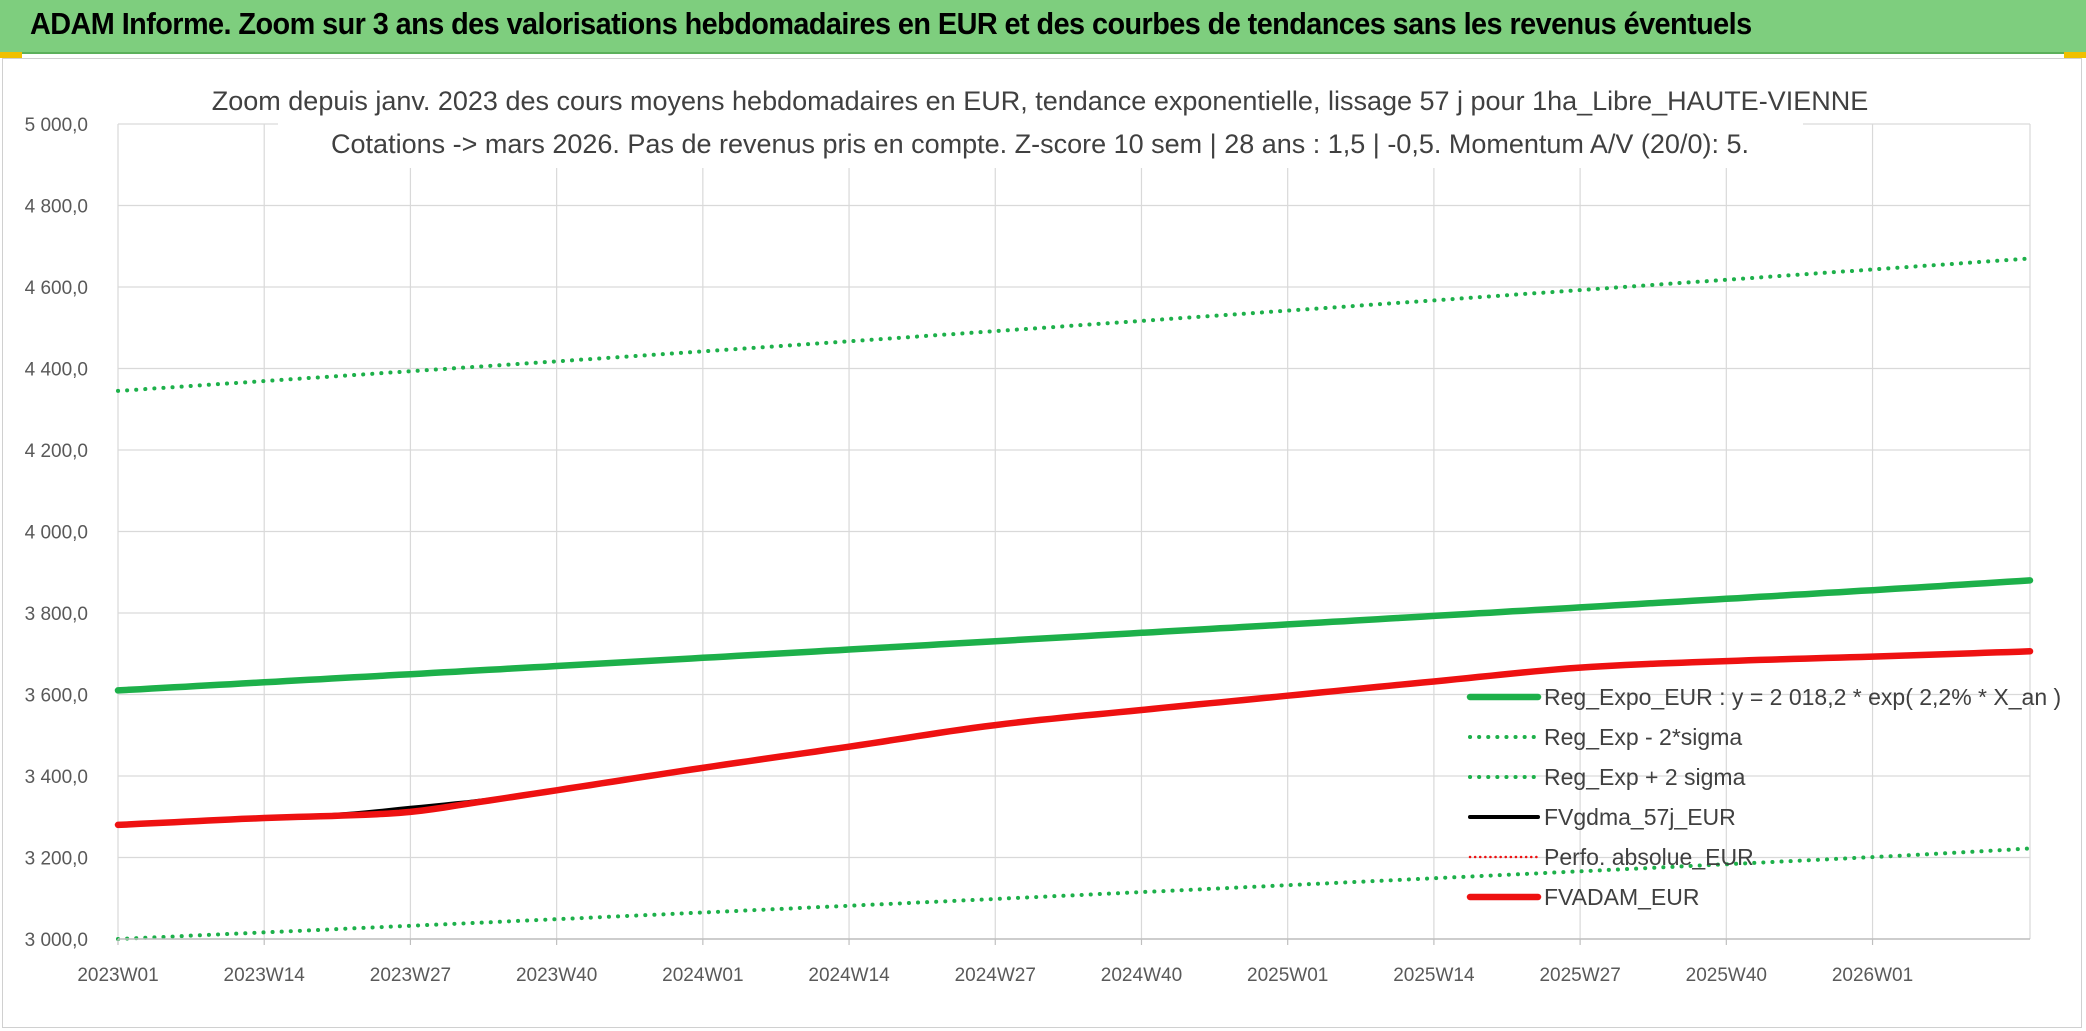  I want to click on x-tick-label: 2023W27, so click(410, 975).